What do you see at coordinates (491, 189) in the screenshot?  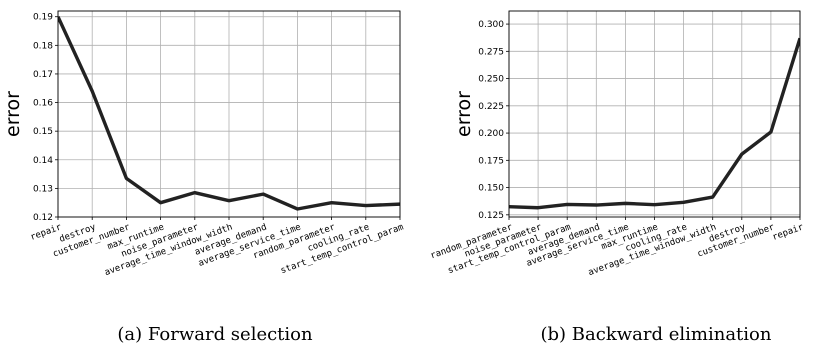 I see `y-tick-label: 0.150` at bounding box center [491, 189].